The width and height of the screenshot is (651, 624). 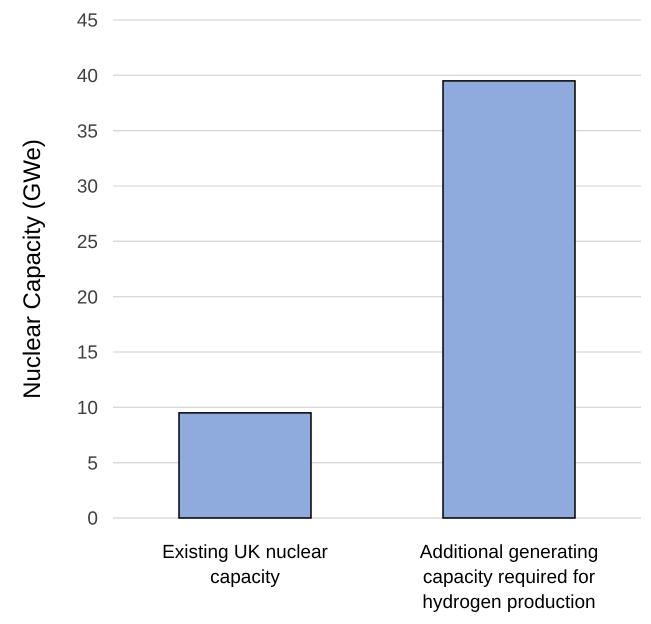 I want to click on y-tick-label: 45, so click(x=87, y=21).